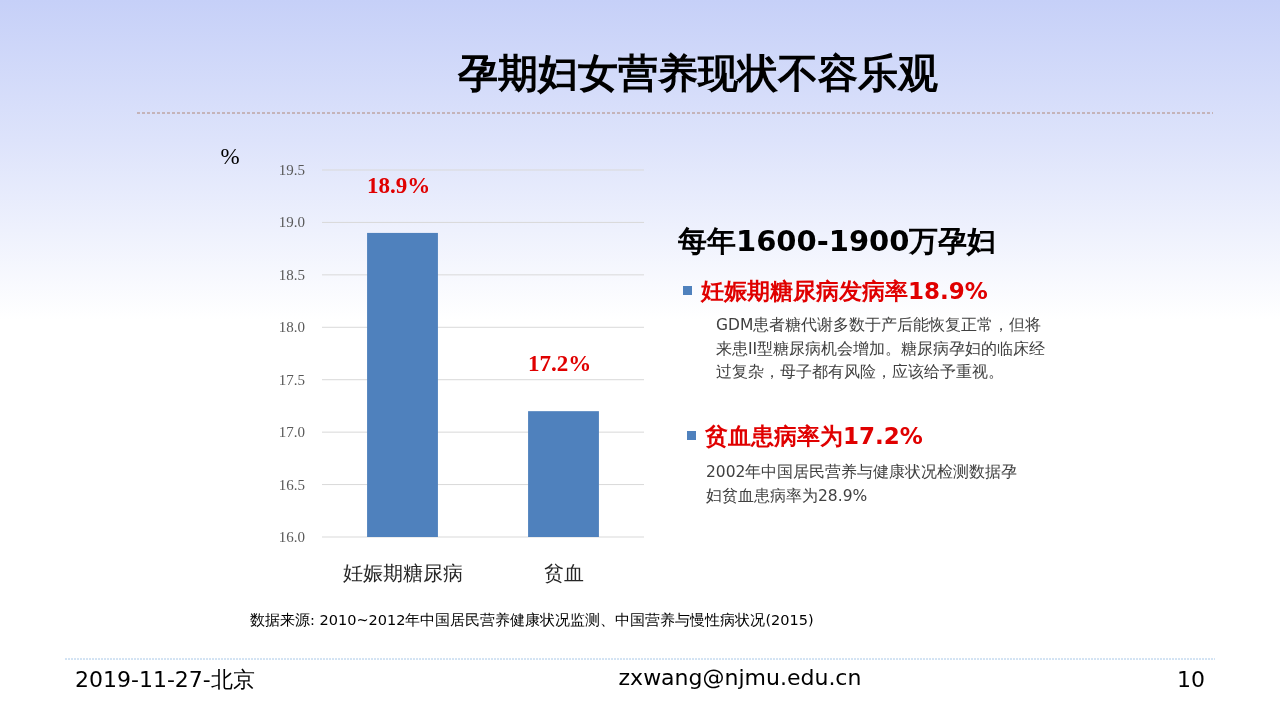 This screenshot has height=720, width=1280. Describe the element at coordinates (1191, 680) in the screenshot. I see `text: 10` at that location.